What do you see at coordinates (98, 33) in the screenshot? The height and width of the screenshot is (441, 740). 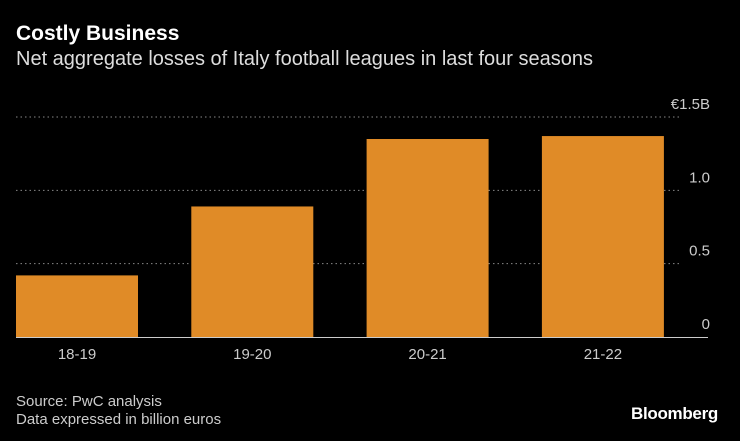 I see `chart-title: Costly Business` at bounding box center [98, 33].